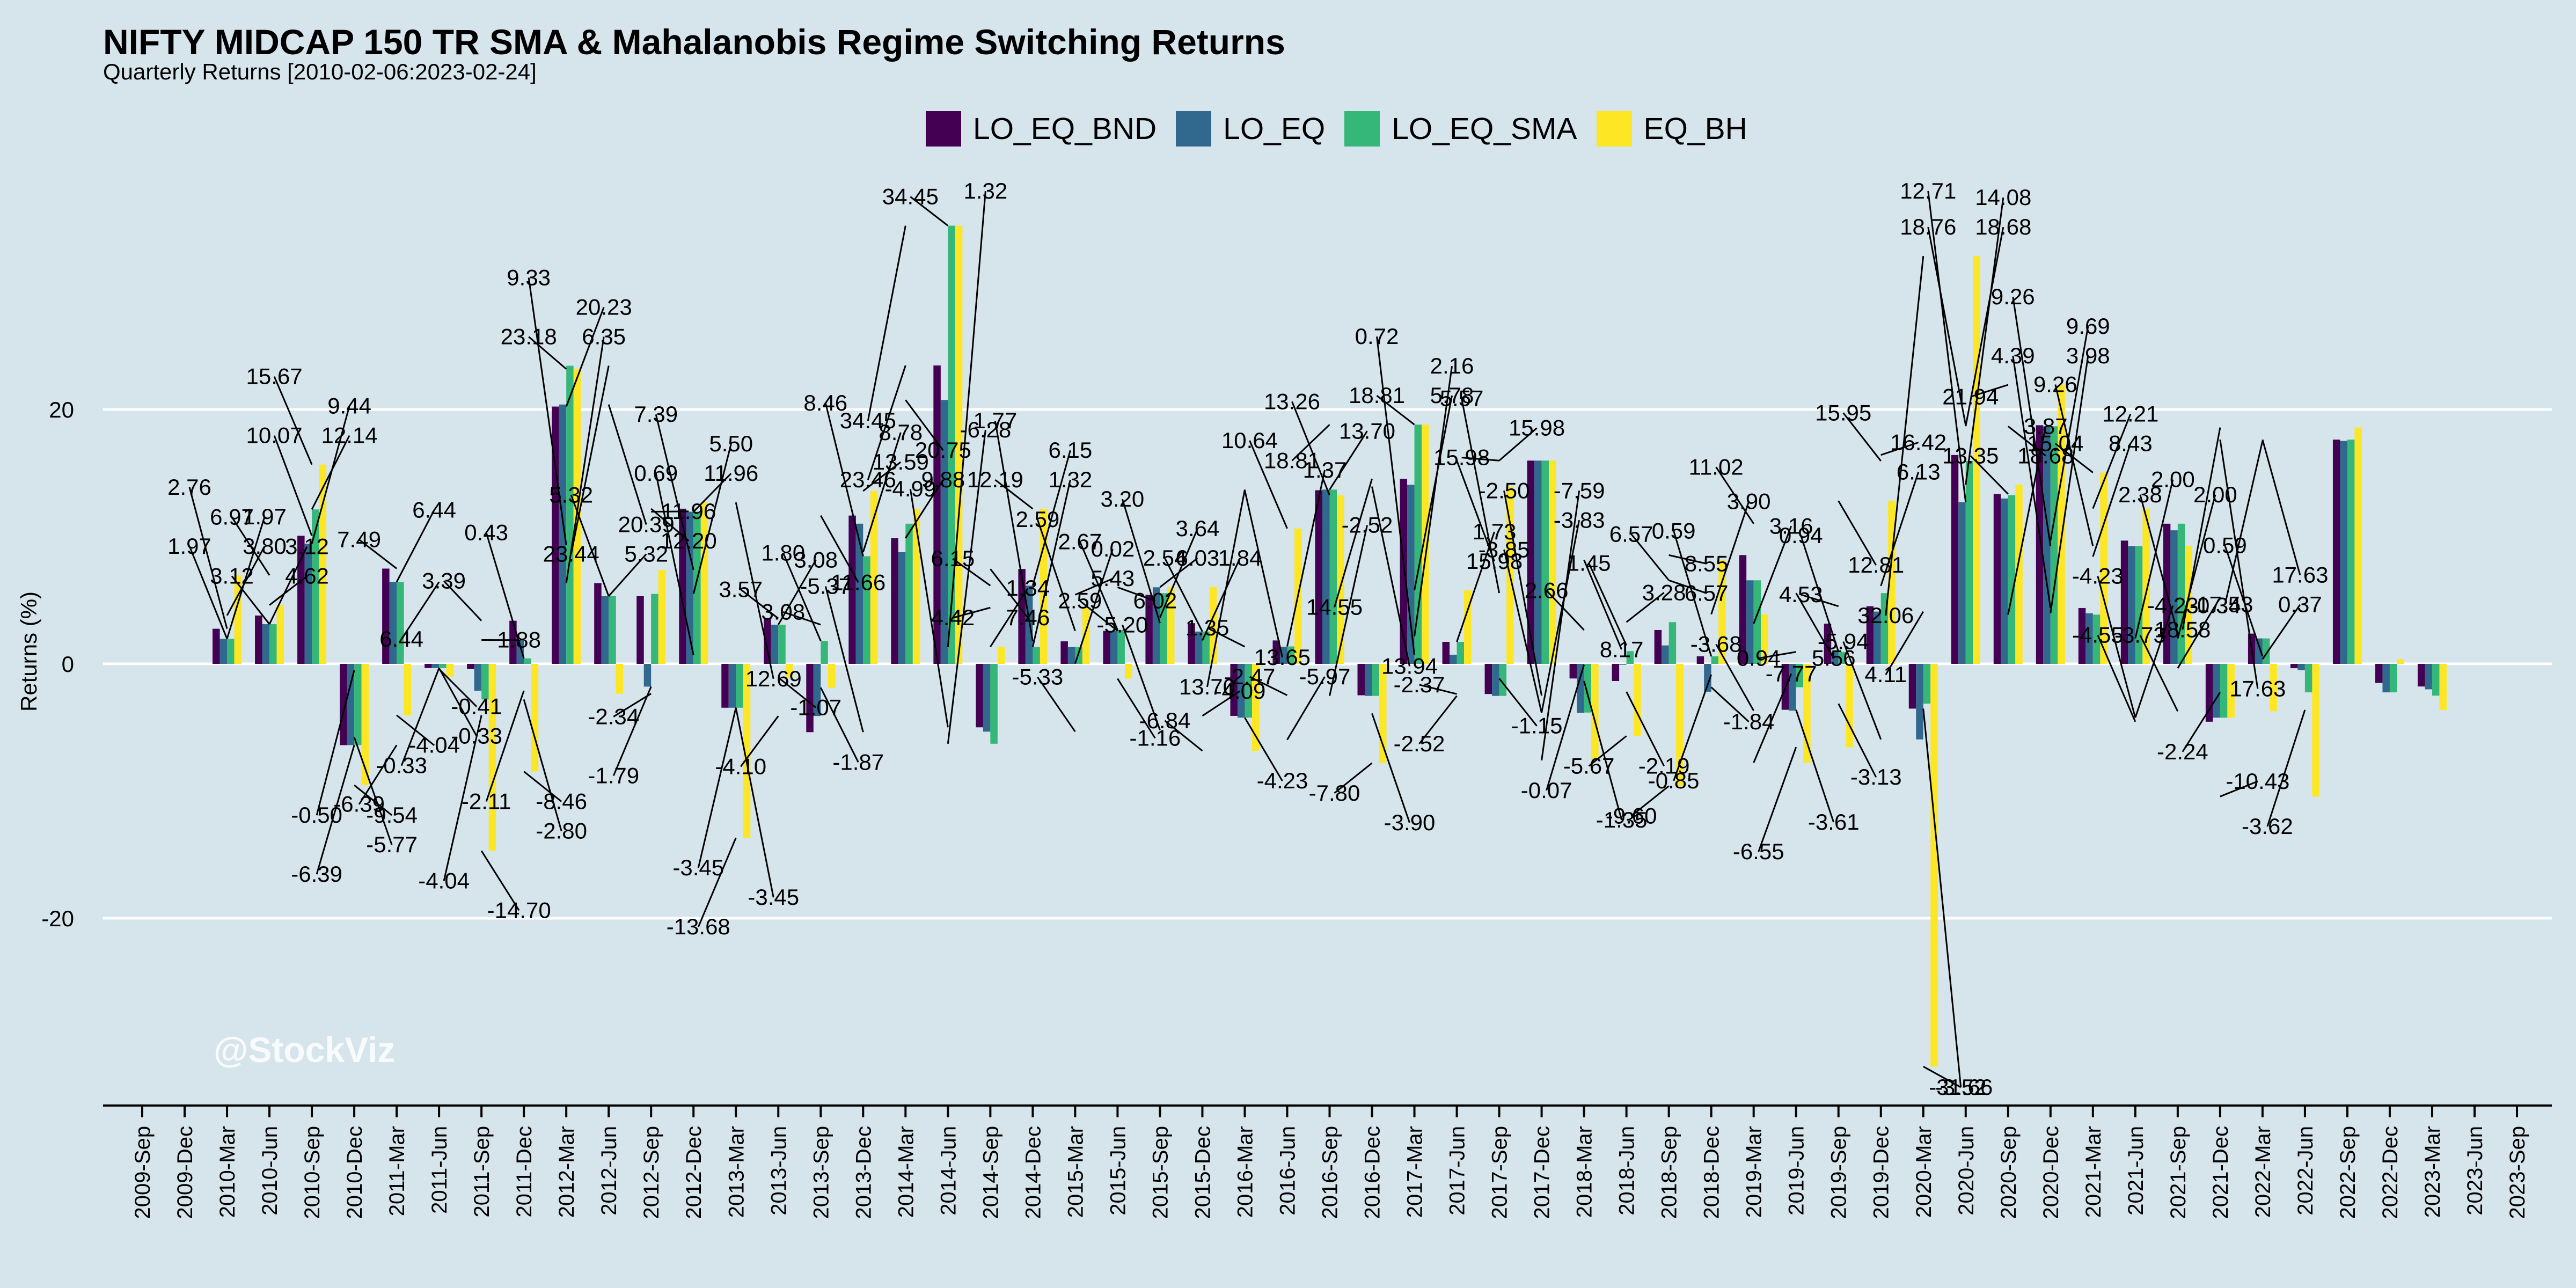 The width and height of the screenshot is (2576, 1288). Describe the element at coordinates (561, 831) in the screenshot. I see `data-label: -2.80` at that location.